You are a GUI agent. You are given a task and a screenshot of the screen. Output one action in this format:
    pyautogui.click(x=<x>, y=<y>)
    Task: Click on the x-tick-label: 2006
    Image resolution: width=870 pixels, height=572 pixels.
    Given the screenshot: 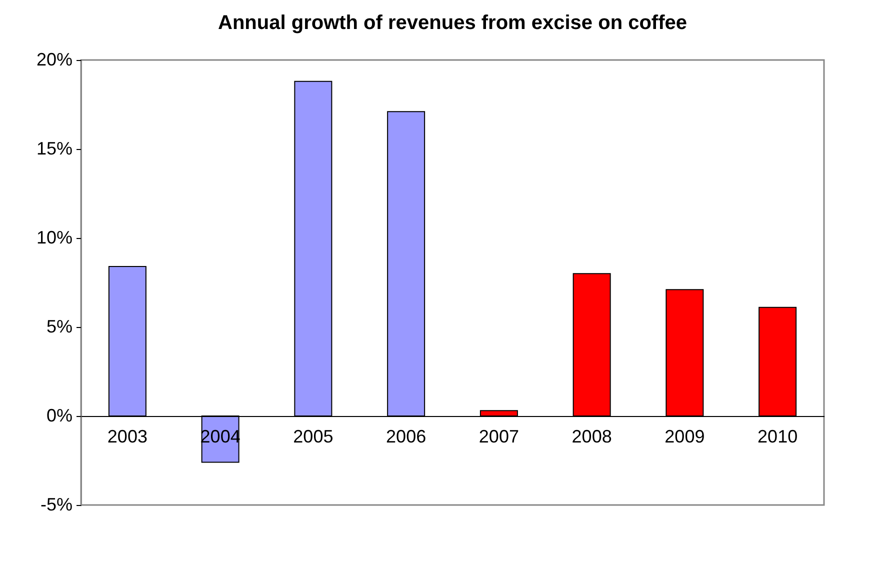 What is the action you would take?
    pyautogui.click(x=406, y=436)
    